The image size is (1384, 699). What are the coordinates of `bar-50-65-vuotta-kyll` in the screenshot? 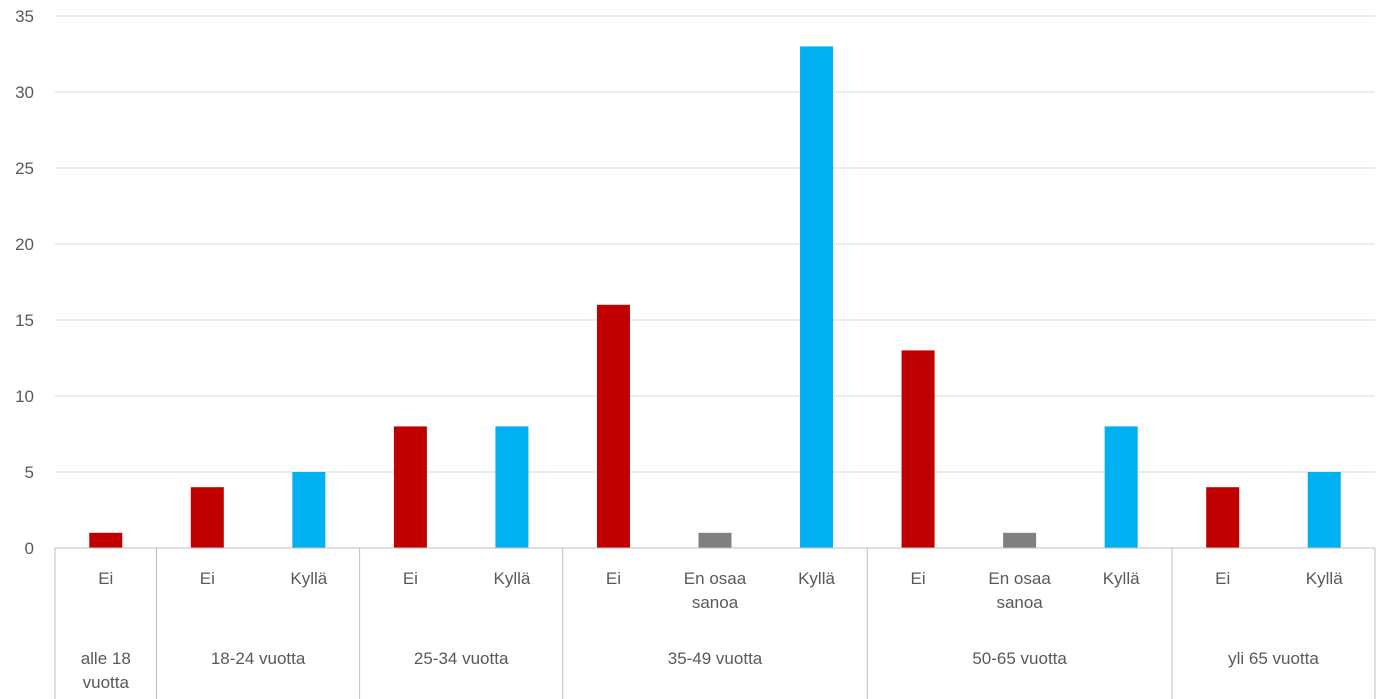 It's located at (1121, 487).